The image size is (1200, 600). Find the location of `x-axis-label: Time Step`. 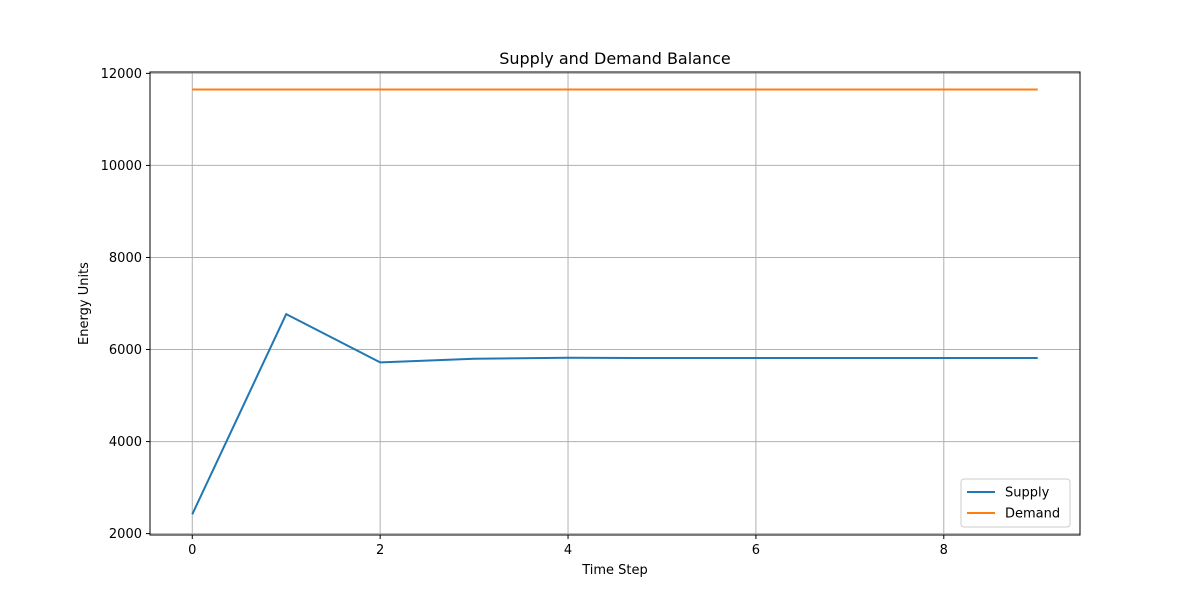

x-axis-label: Time Step is located at coordinates (614, 570).